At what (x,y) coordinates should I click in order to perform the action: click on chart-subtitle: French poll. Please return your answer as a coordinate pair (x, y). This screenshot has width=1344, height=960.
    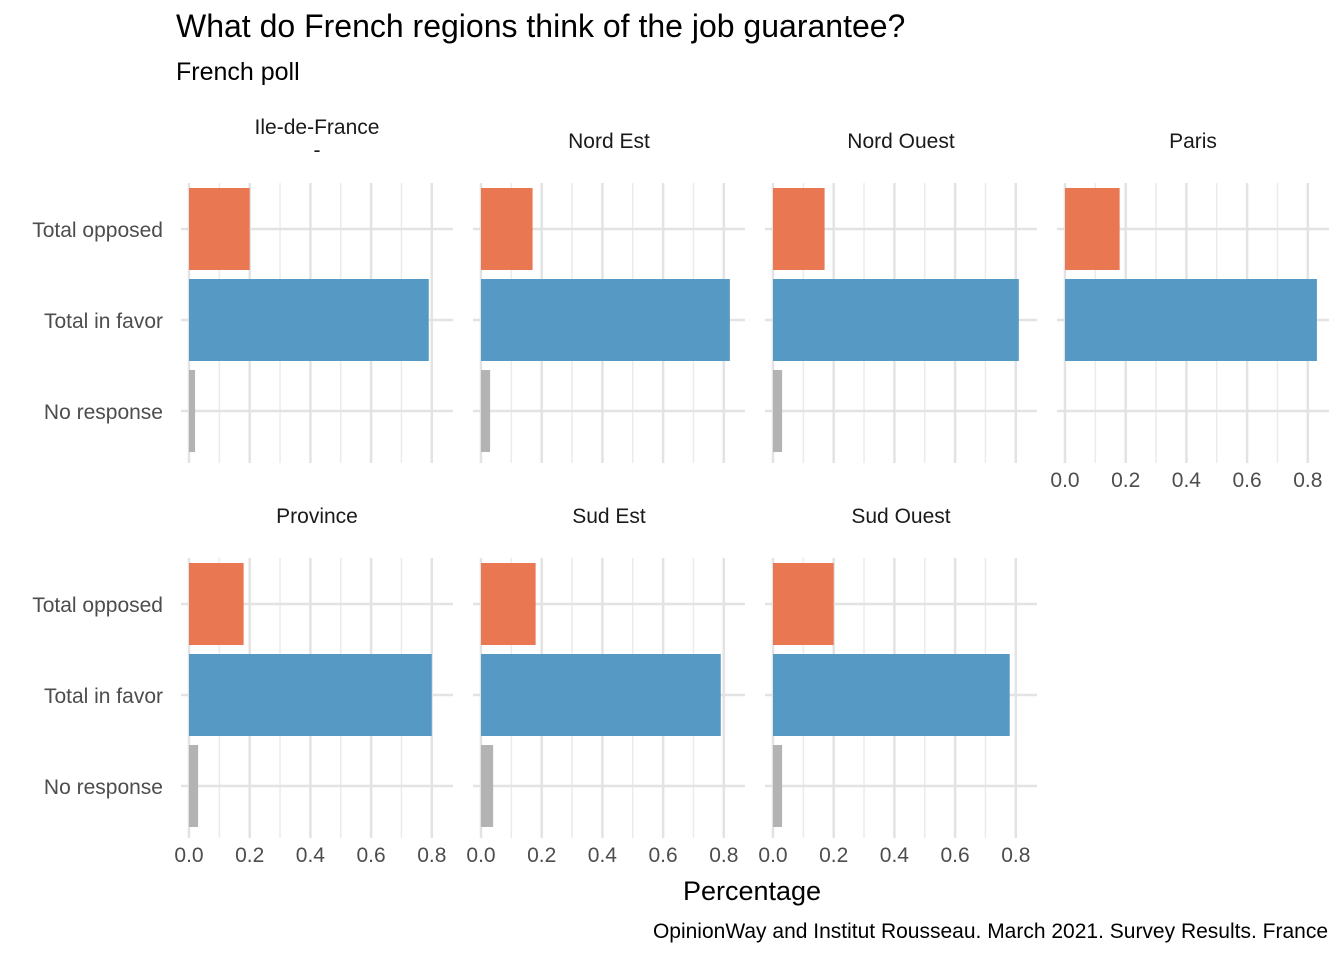
    Looking at the image, I should click on (238, 72).